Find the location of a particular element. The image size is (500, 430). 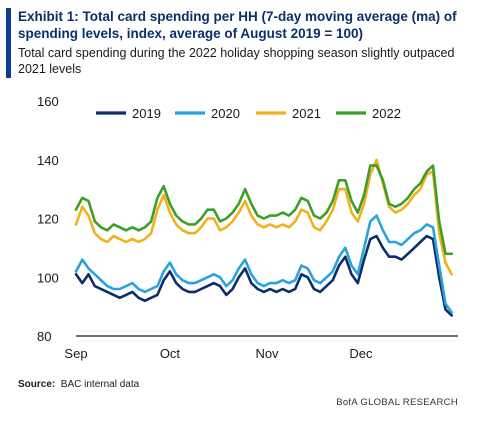

x-tick-label: Sep is located at coordinates (75, 353).